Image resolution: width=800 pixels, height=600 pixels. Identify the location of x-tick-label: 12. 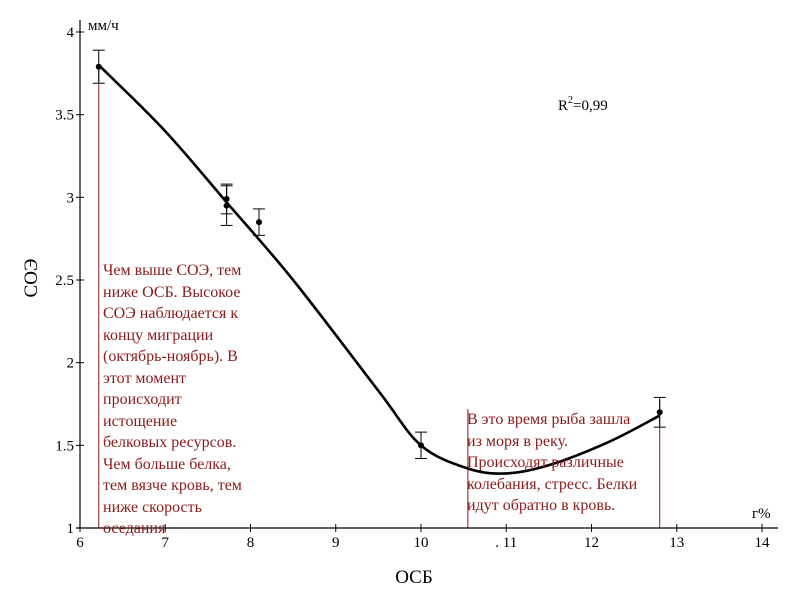
(591, 543).